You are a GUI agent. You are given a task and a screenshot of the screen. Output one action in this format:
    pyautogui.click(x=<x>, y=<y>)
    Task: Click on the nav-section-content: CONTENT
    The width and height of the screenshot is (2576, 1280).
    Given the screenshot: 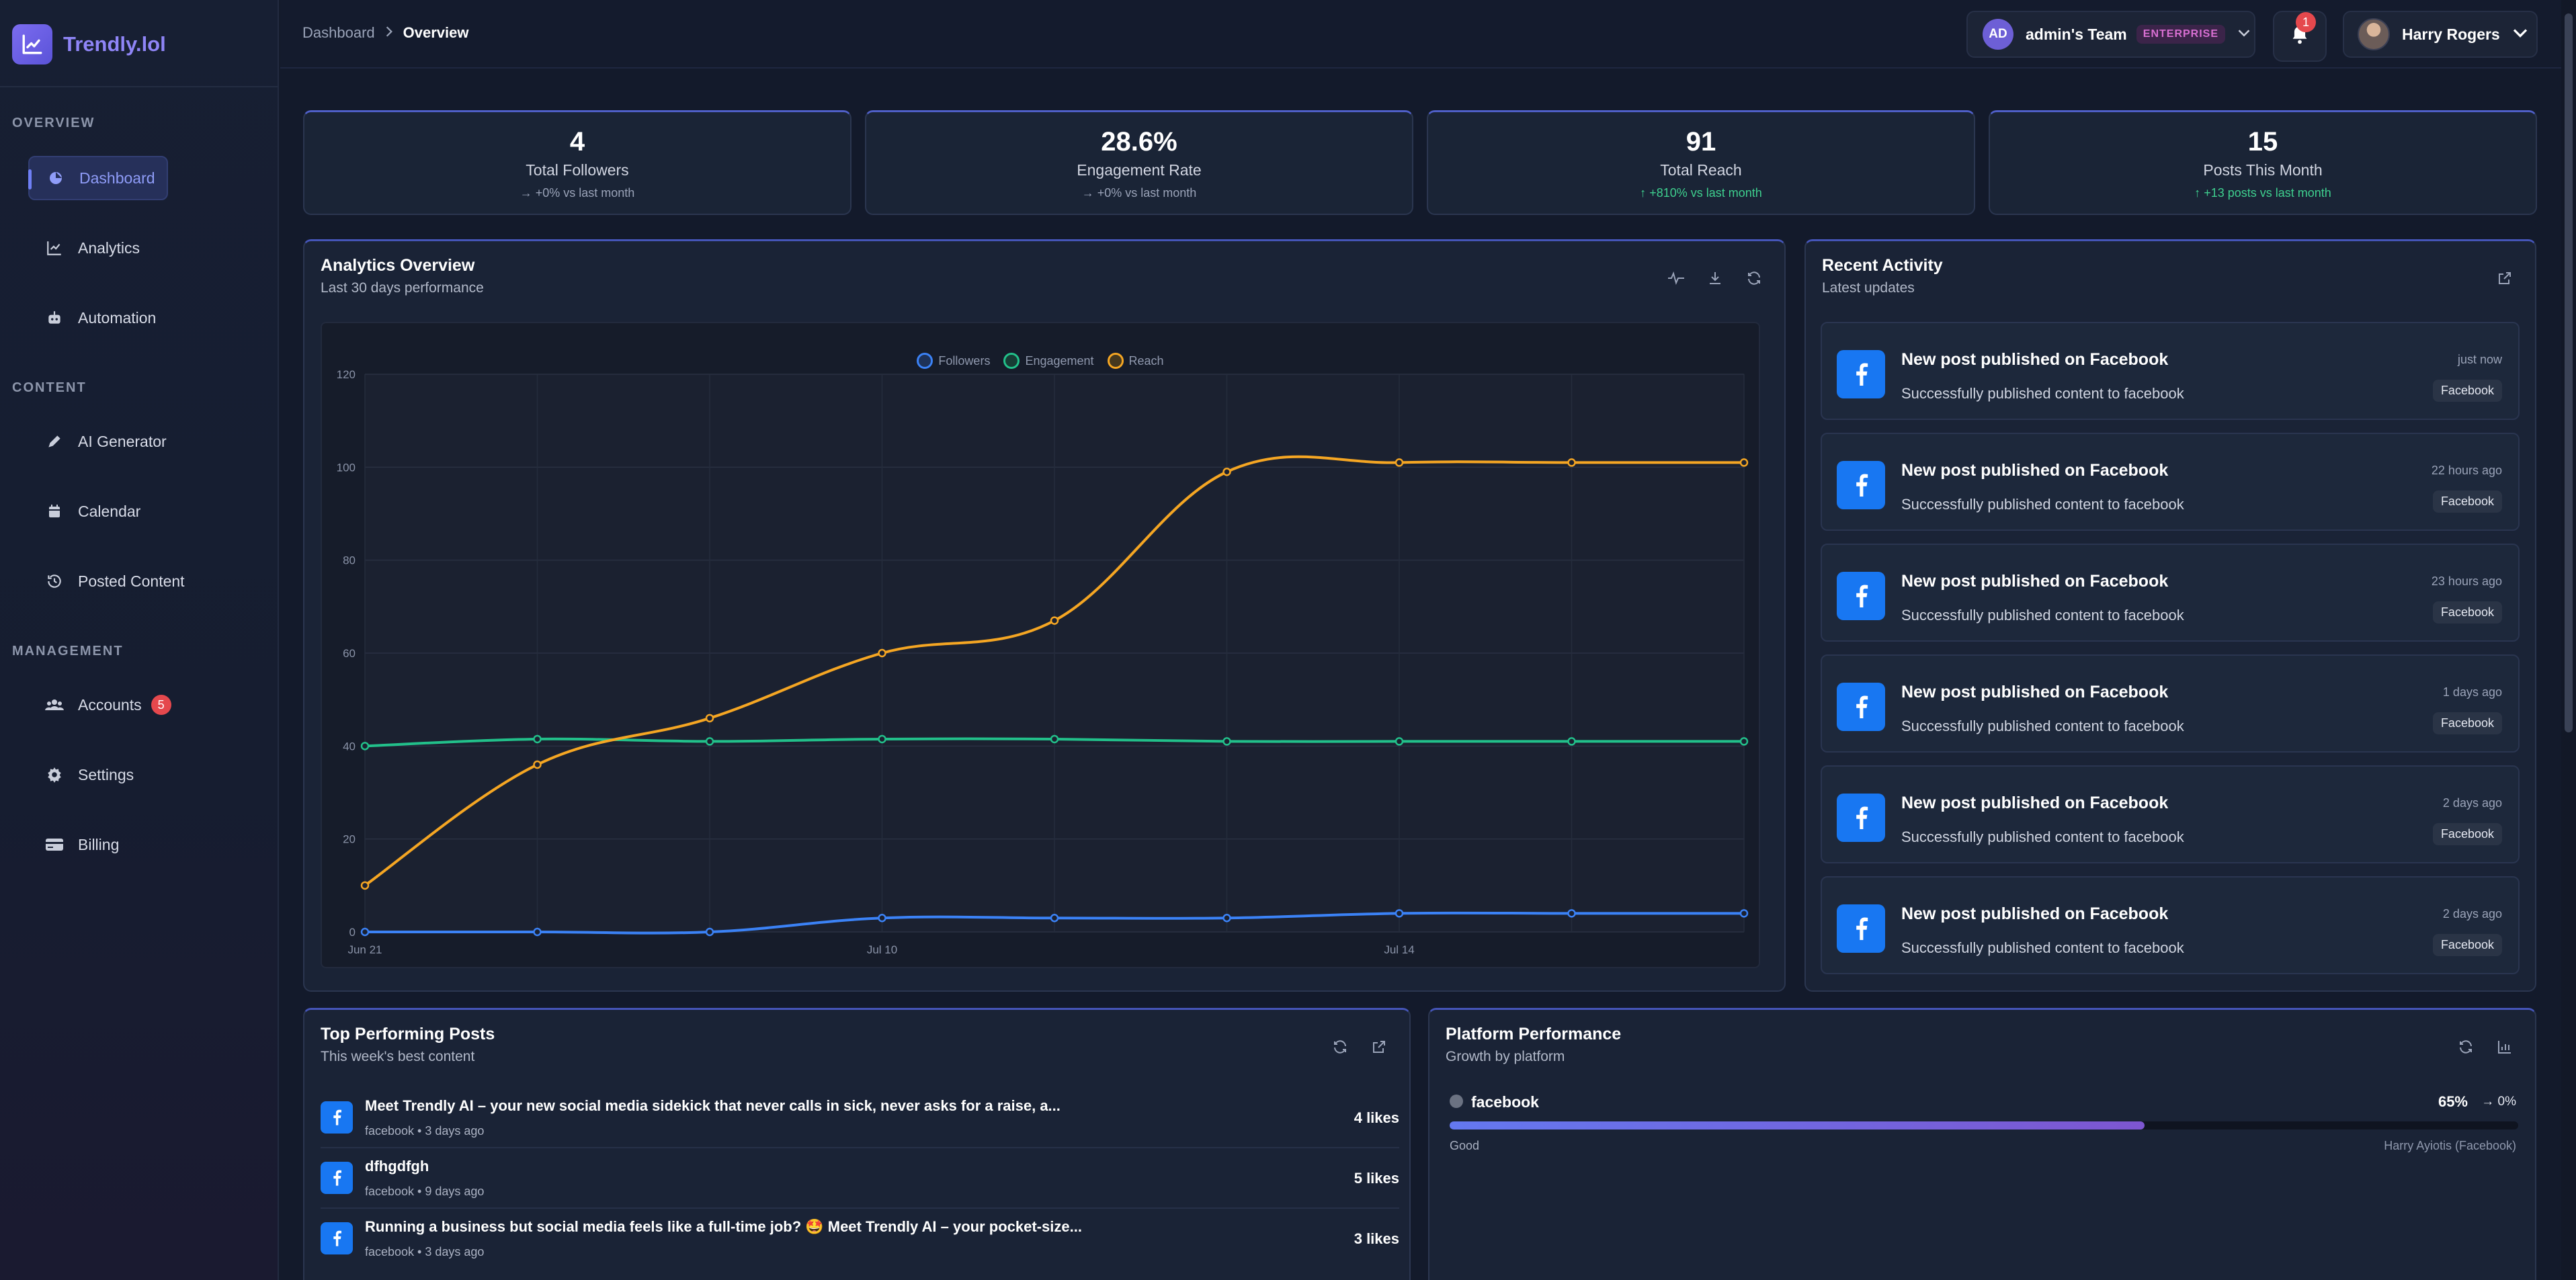 What is the action you would take?
    pyautogui.click(x=49, y=387)
    